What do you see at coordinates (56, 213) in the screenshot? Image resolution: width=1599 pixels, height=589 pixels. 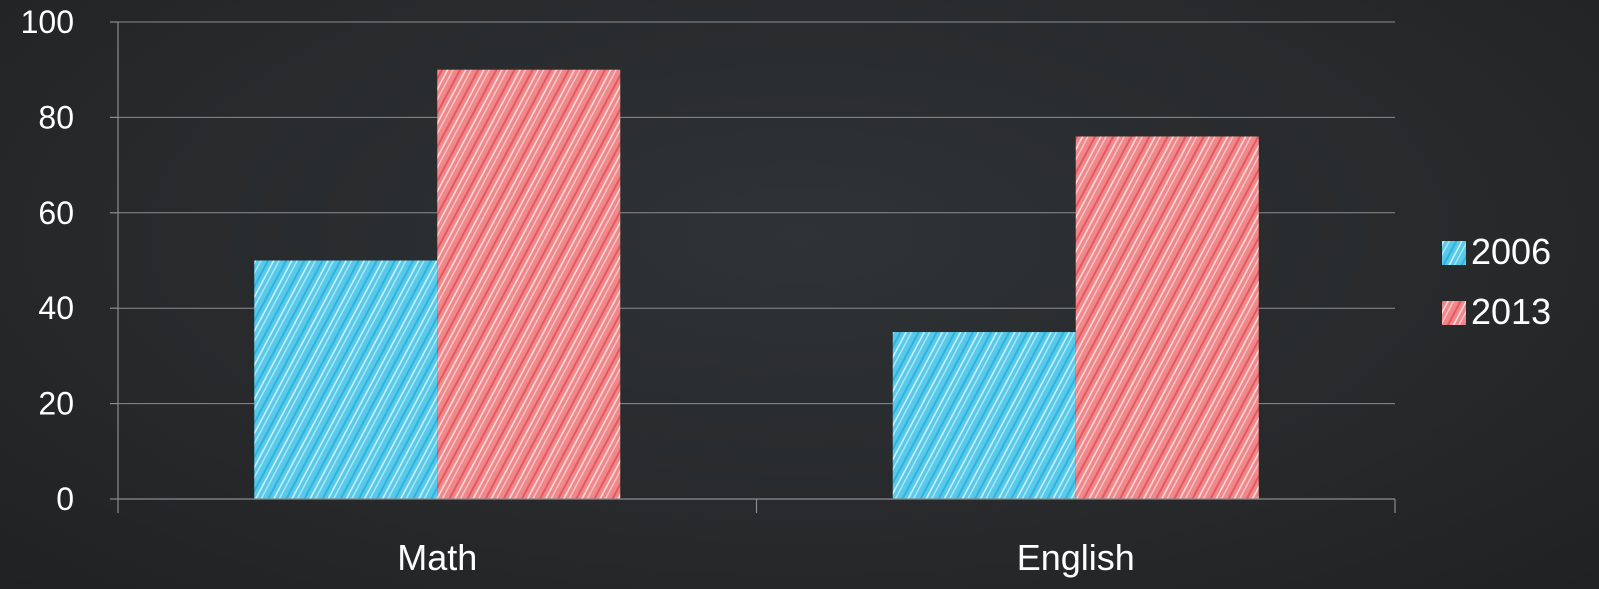 I see `y-tick-label: 60` at bounding box center [56, 213].